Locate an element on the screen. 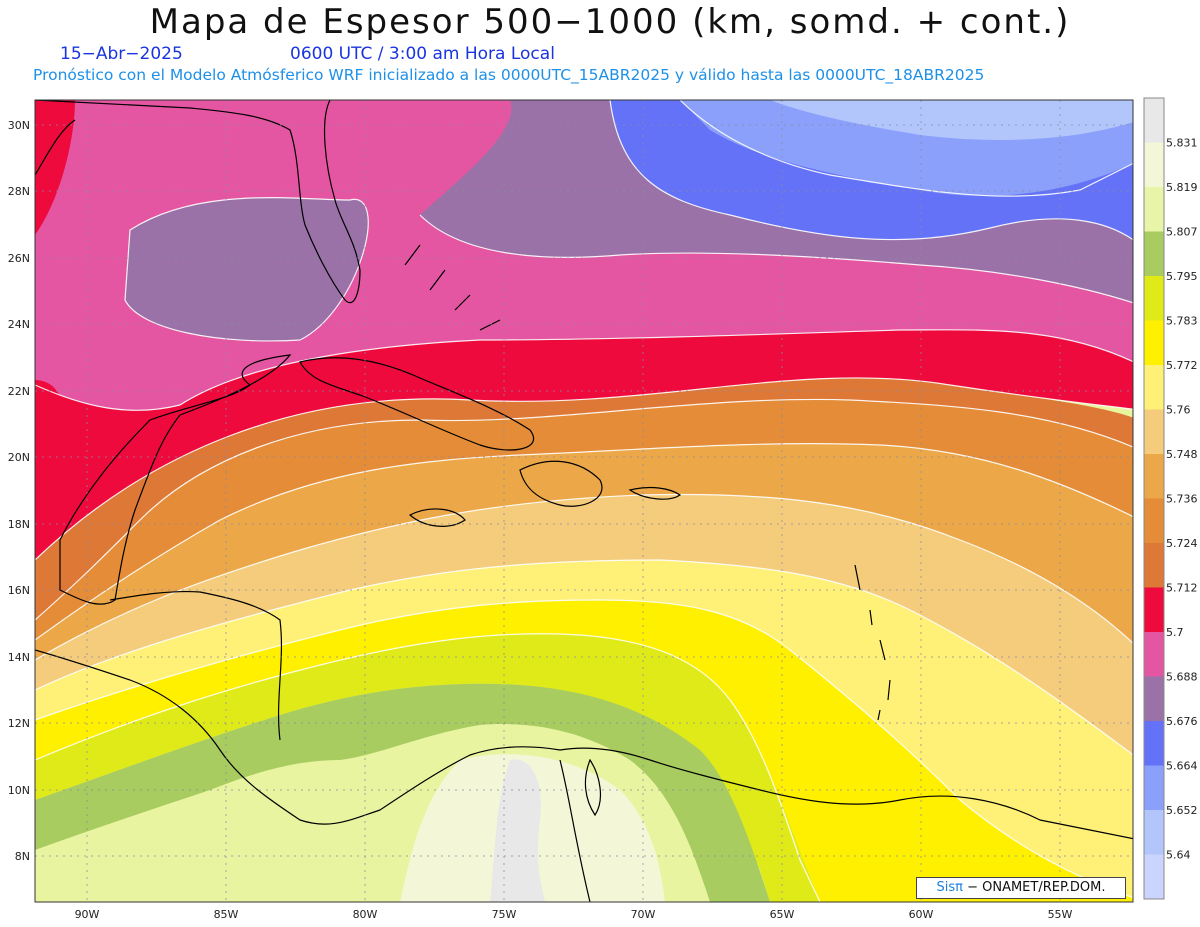 Image resolution: width=1200 pixels, height=927 pixels. jamaica is located at coordinates (437, 517).